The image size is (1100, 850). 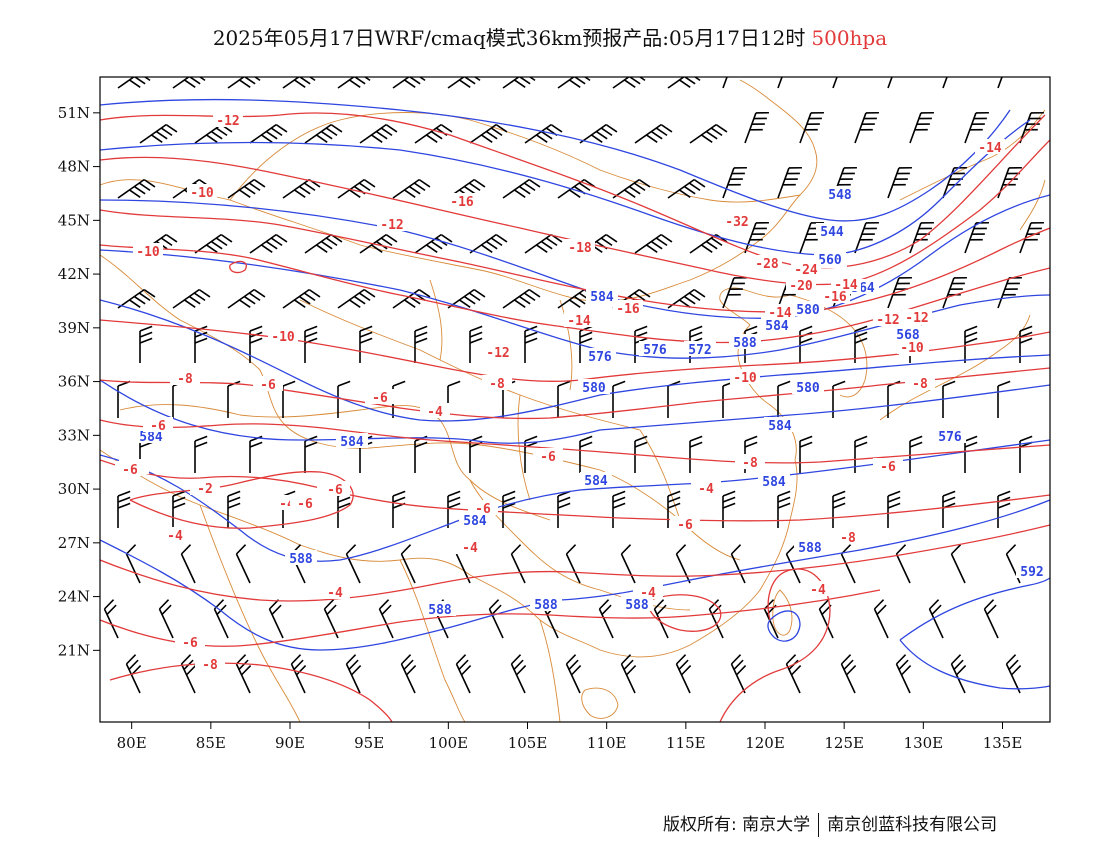 What do you see at coordinates (74, 328) in the screenshot?
I see `lat-tick-label: 39N` at bounding box center [74, 328].